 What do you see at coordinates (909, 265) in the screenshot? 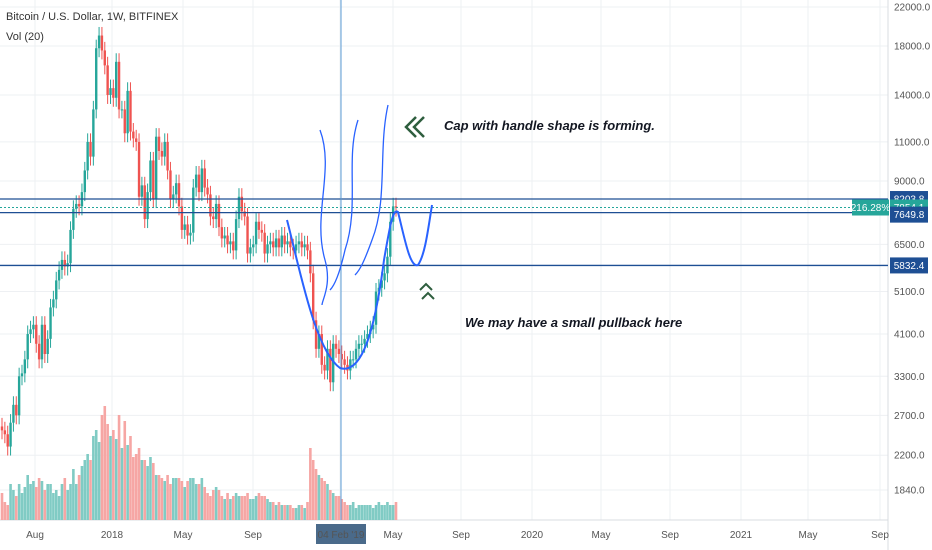
I see `support-price-tag-bg` at bounding box center [909, 265].